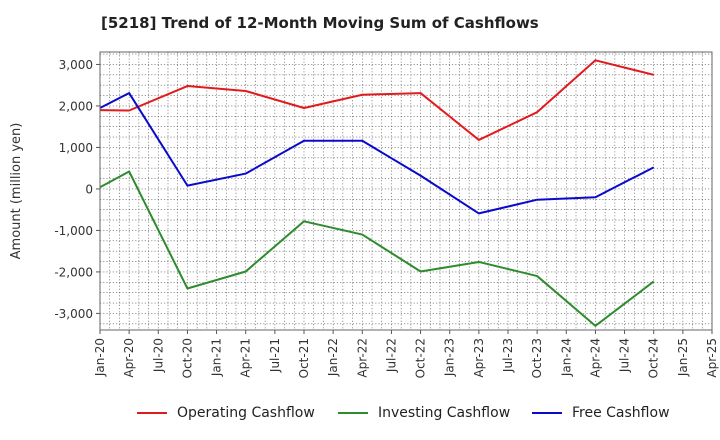 The height and width of the screenshot is (440, 720). Describe the element at coordinates (100, 357) in the screenshot. I see `x-tick-label: Jan-20` at that location.